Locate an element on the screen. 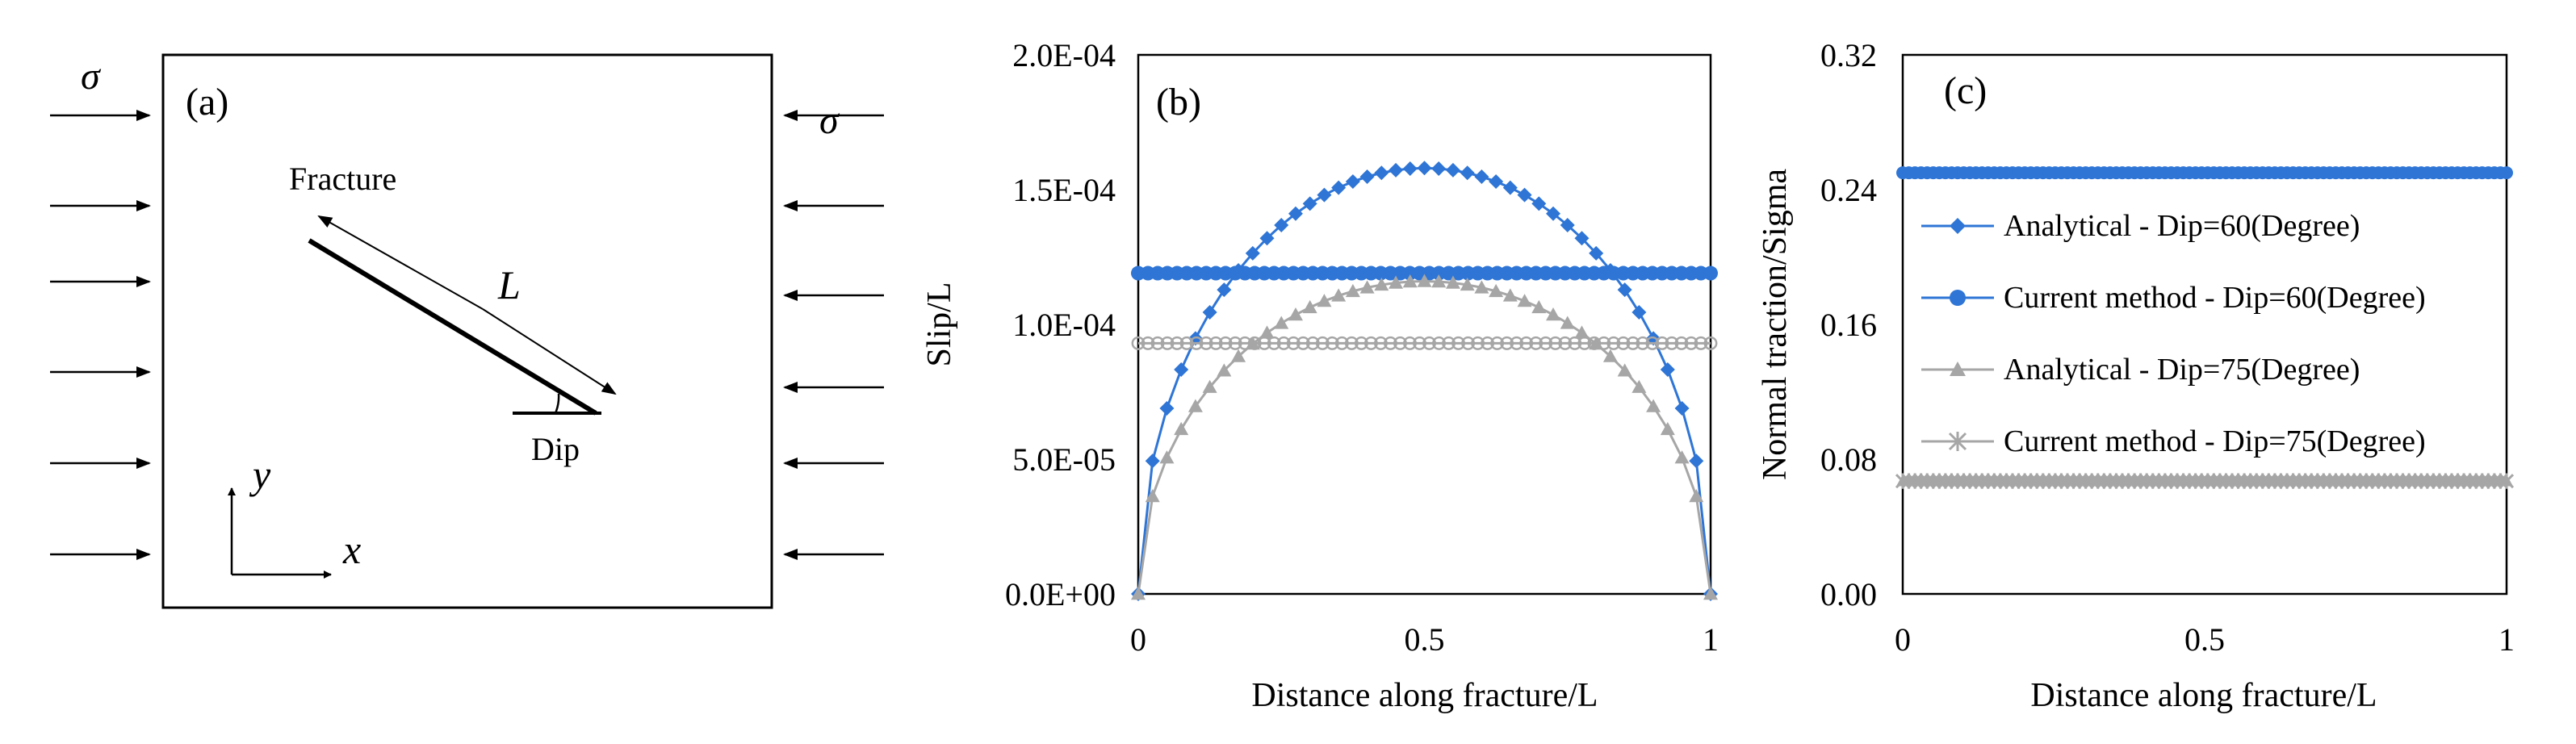 The height and width of the screenshot is (744, 2576). y-tick-label: 1.5E-04 is located at coordinates (1064, 190).